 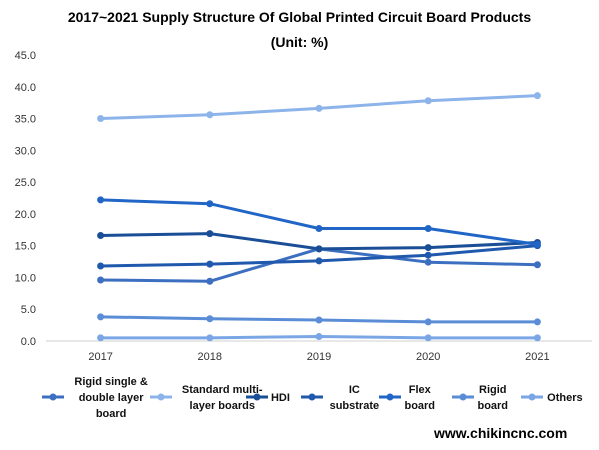 What do you see at coordinates (222, 406) in the screenshot?
I see `legend-label-line: layer boards` at bounding box center [222, 406].